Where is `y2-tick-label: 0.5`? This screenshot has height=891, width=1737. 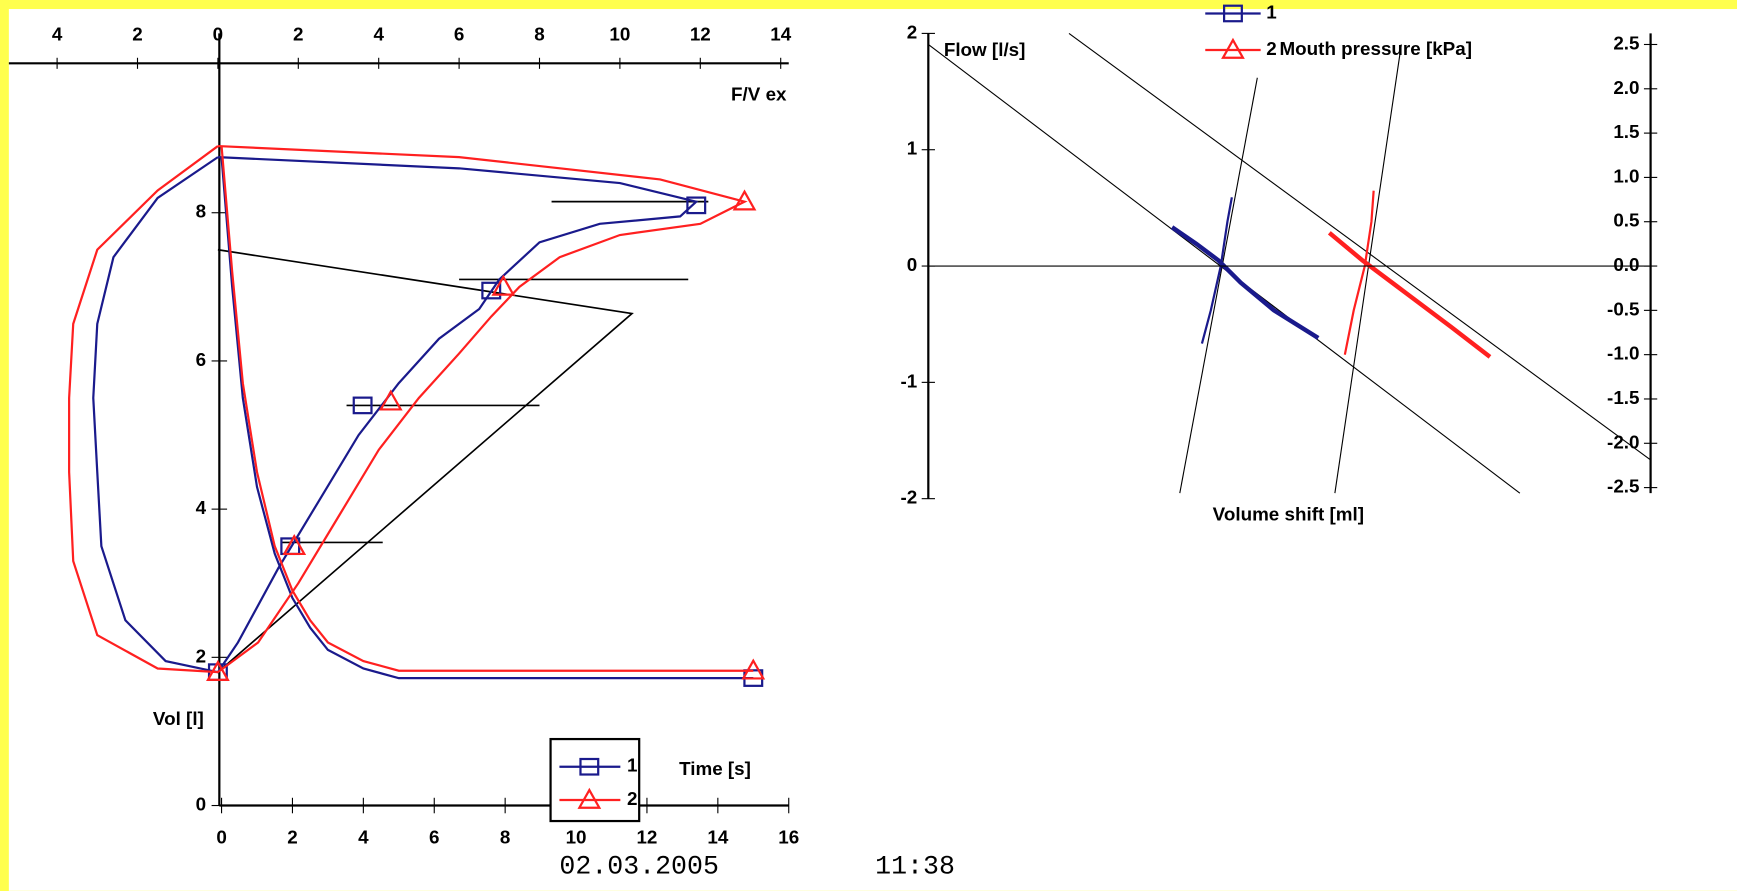
y2-tick-label: 0.5 is located at coordinates (1626, 220).